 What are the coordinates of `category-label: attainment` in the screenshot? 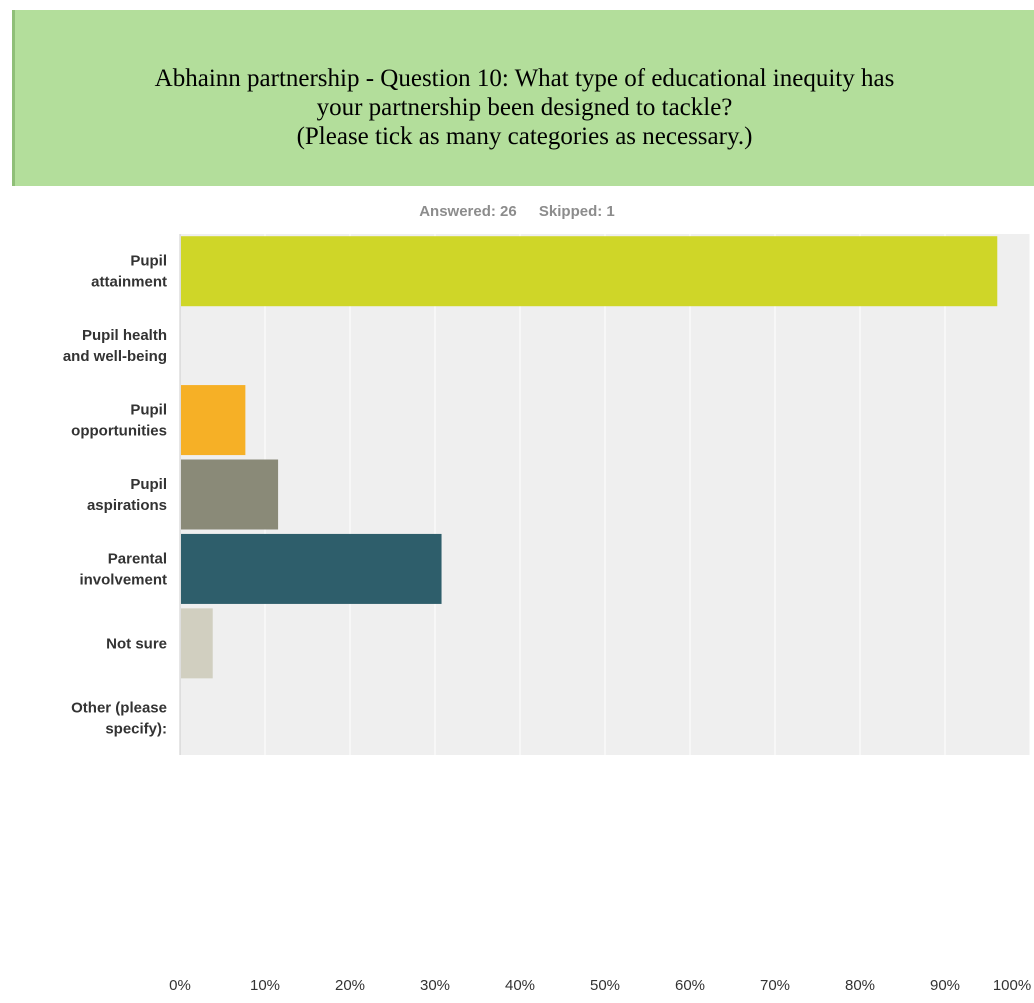 It's located at (129, 282).